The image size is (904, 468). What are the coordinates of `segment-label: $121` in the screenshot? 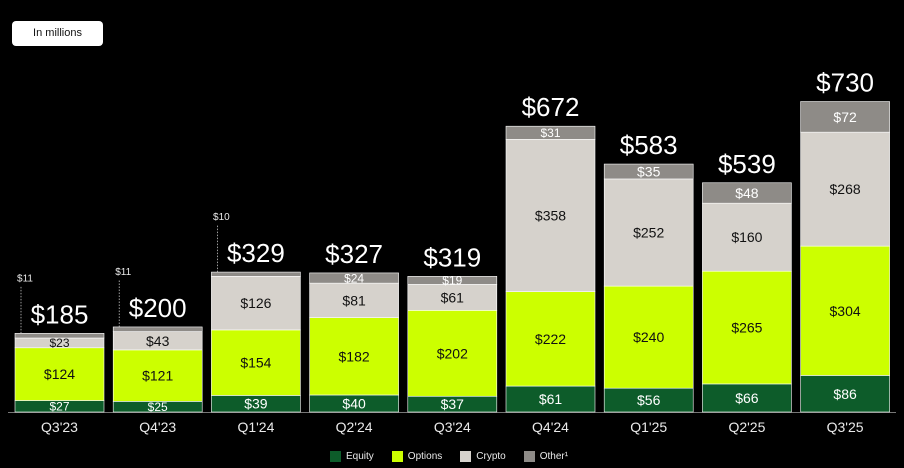 It's located at (157, 376).